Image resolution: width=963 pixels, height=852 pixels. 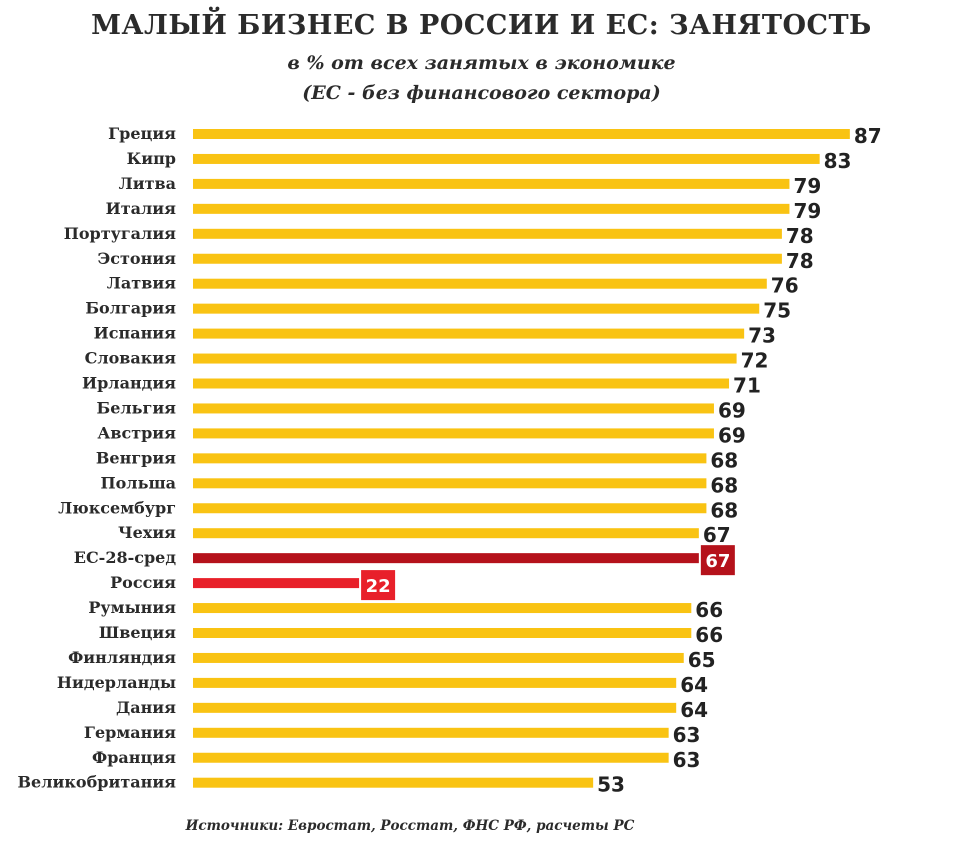 I want to click on value-label: 75, so click(x=777, y=311).